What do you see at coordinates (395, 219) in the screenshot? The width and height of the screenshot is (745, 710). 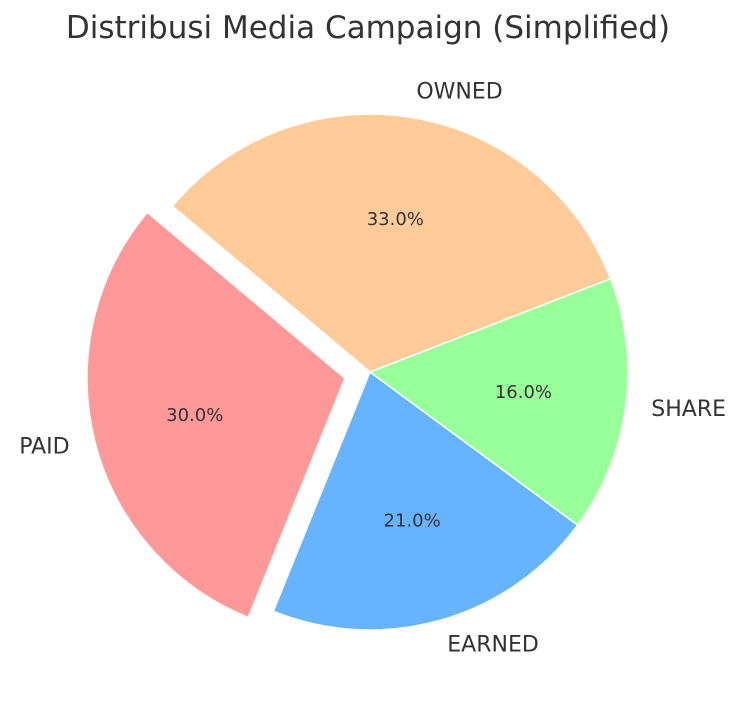 I see `pct-label-owned: 33.0%` at bounding box center [395, 219].